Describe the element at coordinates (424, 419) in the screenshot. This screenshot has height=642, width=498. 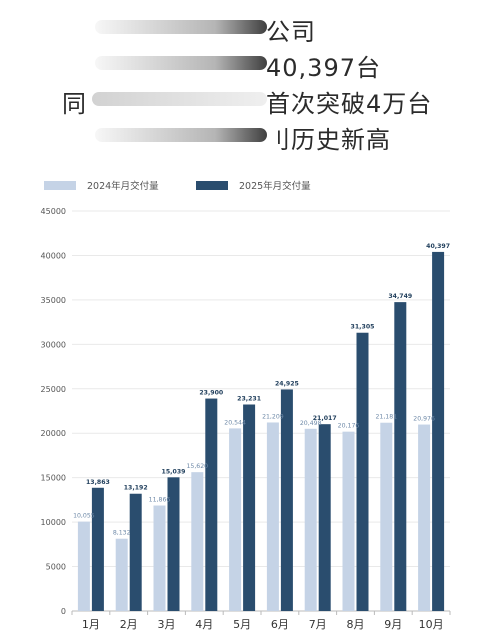
I see `data-label-2024: 20,976` at that location.